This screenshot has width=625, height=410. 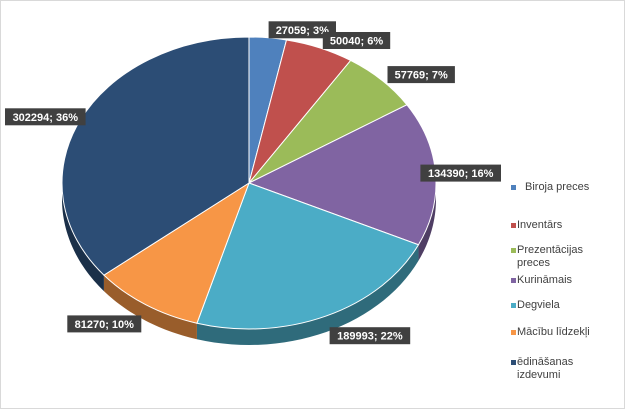 I want to click on legend-label: Biroja preces, so click(x=557, y=187).